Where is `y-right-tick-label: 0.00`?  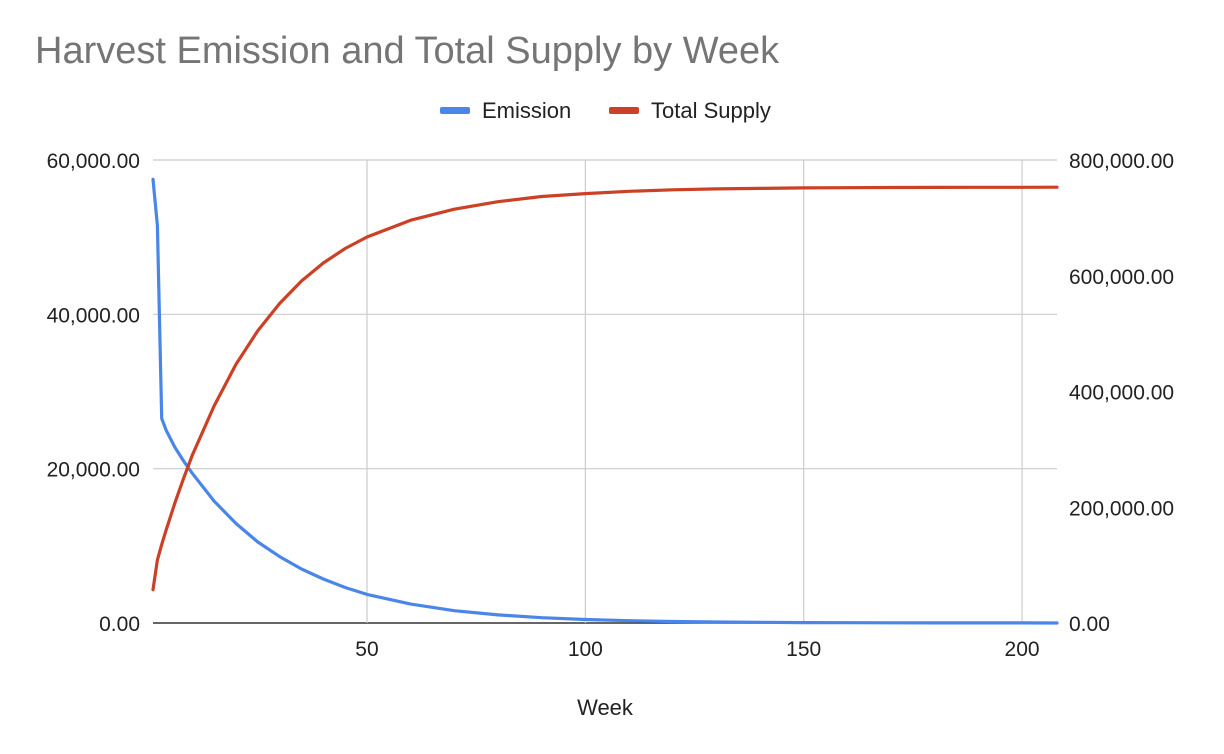
y-right-tick-label: 0.00 is located at coordinates (1089, 624).